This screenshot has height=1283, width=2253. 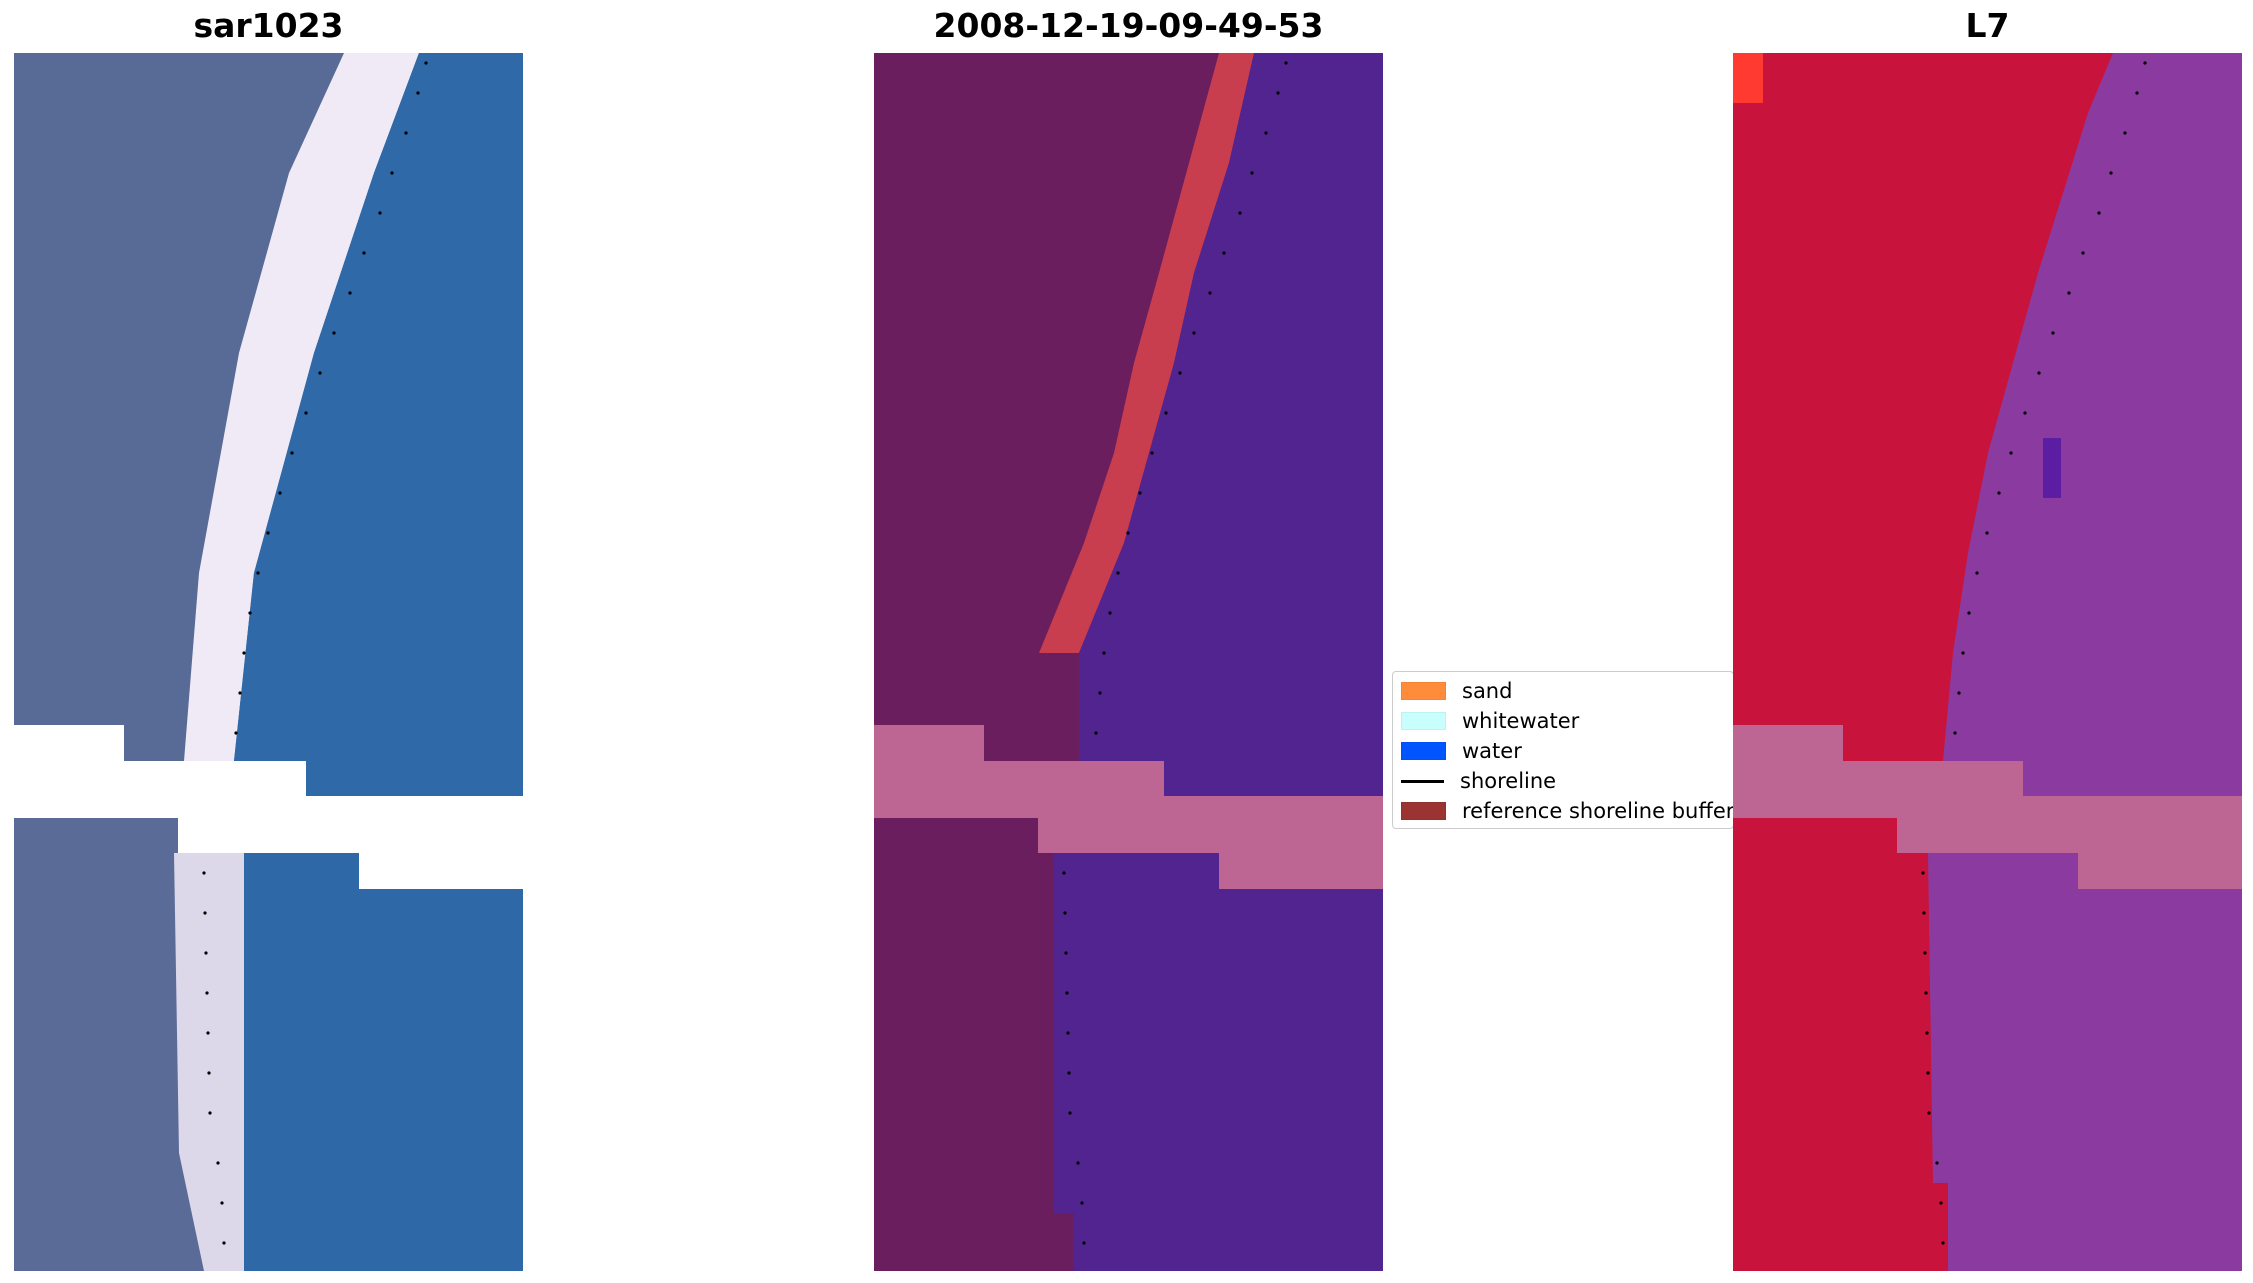 I want to click on classified-water, so click(x=1231, y=424).